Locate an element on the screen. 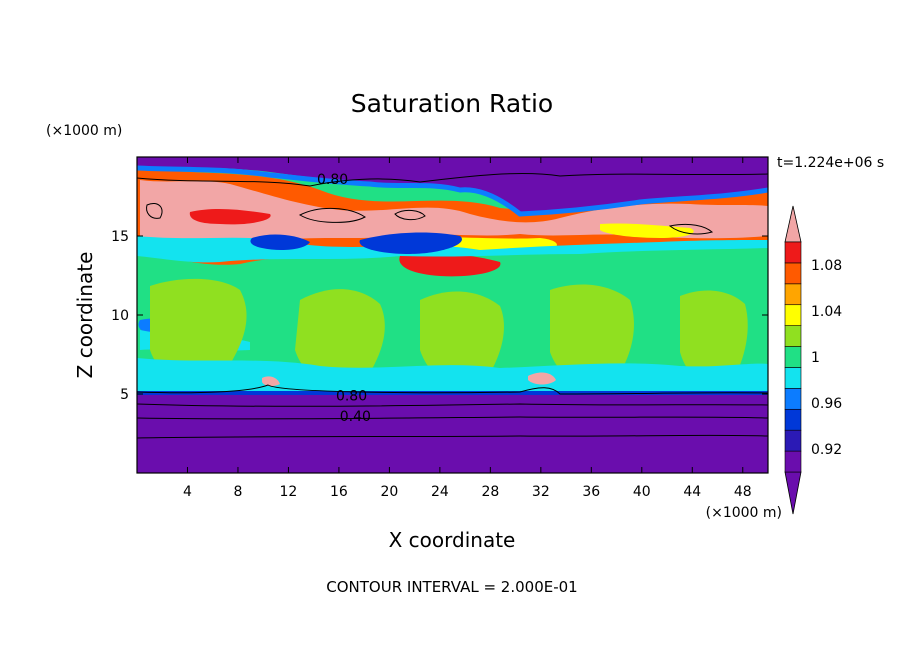  top-dry-layer is located at coordinates (452, 184).